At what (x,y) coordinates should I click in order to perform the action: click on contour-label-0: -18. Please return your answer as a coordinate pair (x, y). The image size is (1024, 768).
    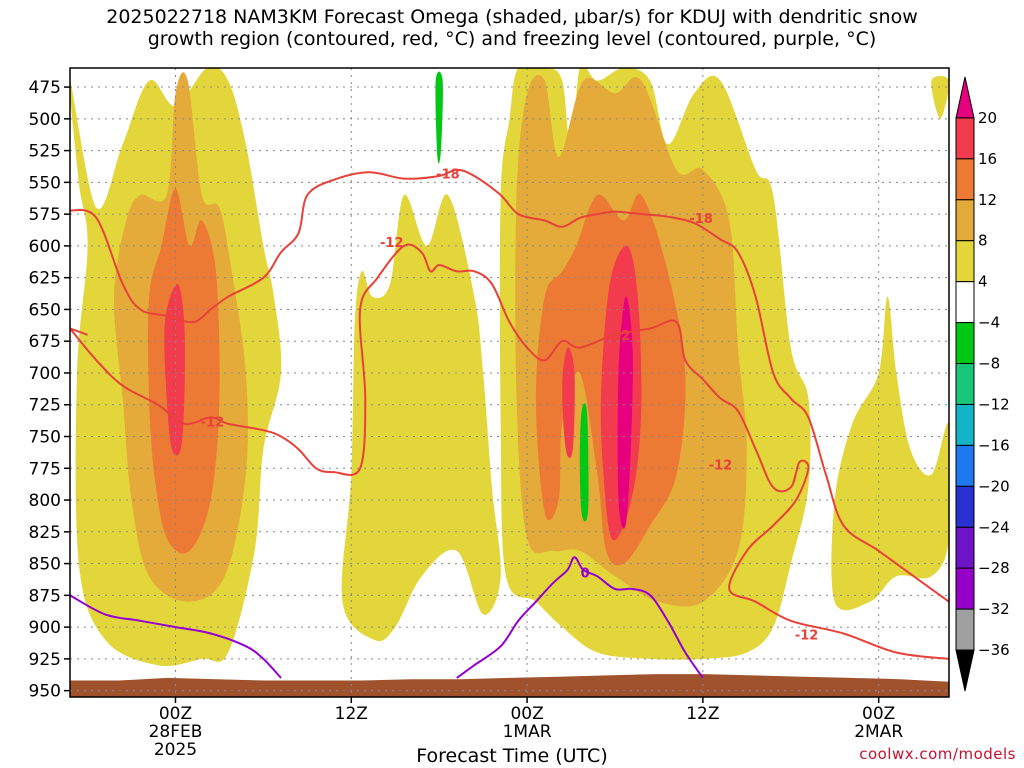
    Looking at the image, I should click on (448, 174).